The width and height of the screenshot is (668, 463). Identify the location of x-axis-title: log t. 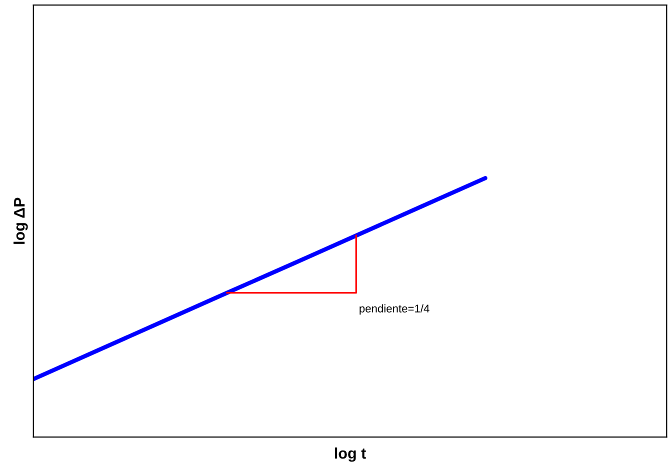
(350, 454).